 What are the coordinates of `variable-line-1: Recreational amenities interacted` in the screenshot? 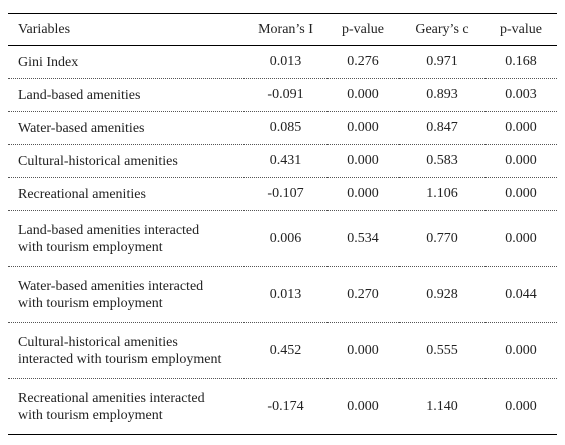 It's located at (111, 398).